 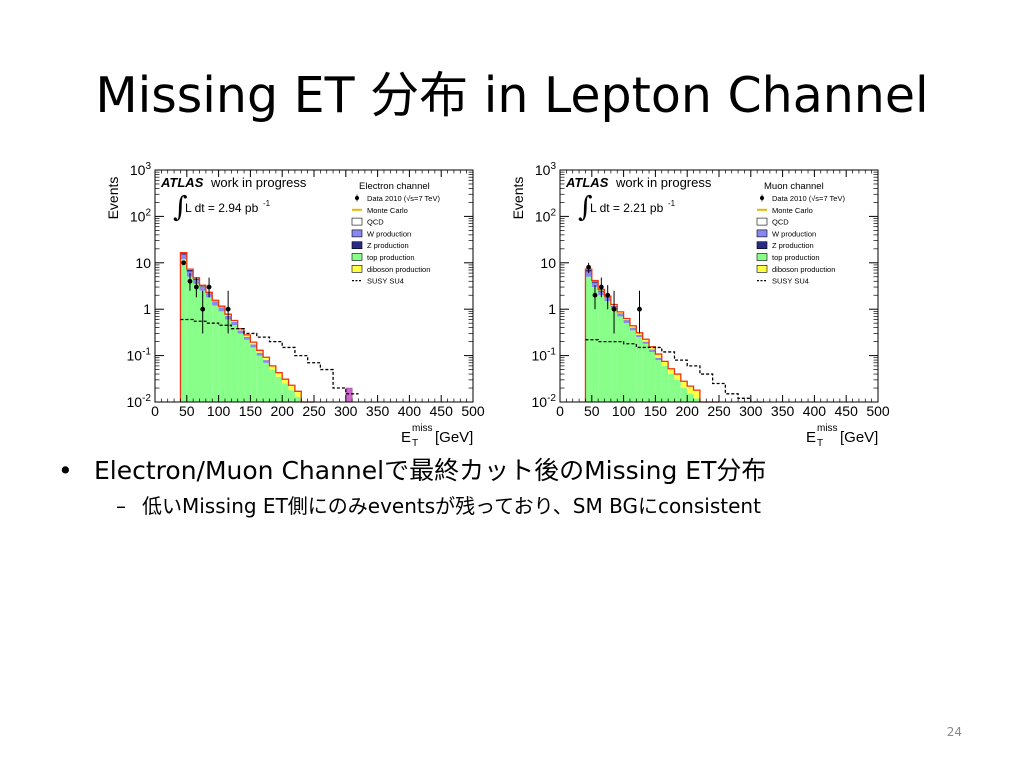 I want to click on x-tick-label: 200, so click(x=283, y=411).